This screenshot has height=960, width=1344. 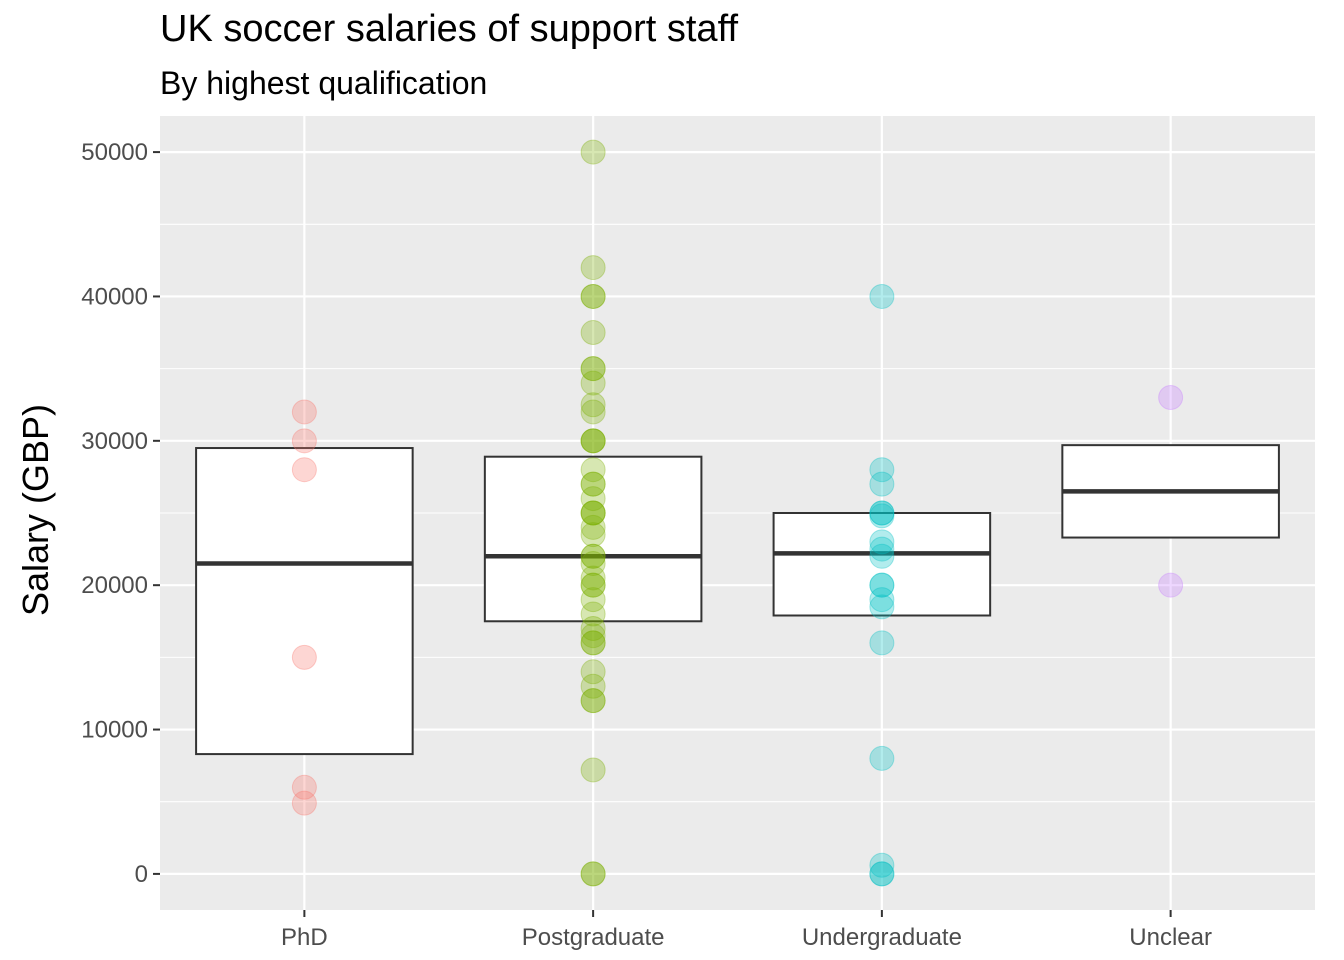 I want to click on box-postgraduate, so click(x=593, y=539).